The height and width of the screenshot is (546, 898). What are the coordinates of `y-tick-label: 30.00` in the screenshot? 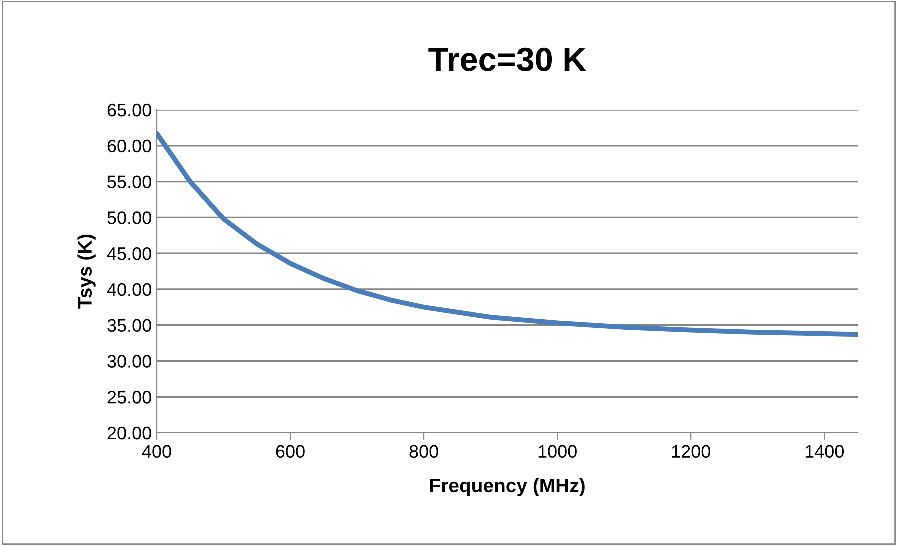 It's located at (130, 361).